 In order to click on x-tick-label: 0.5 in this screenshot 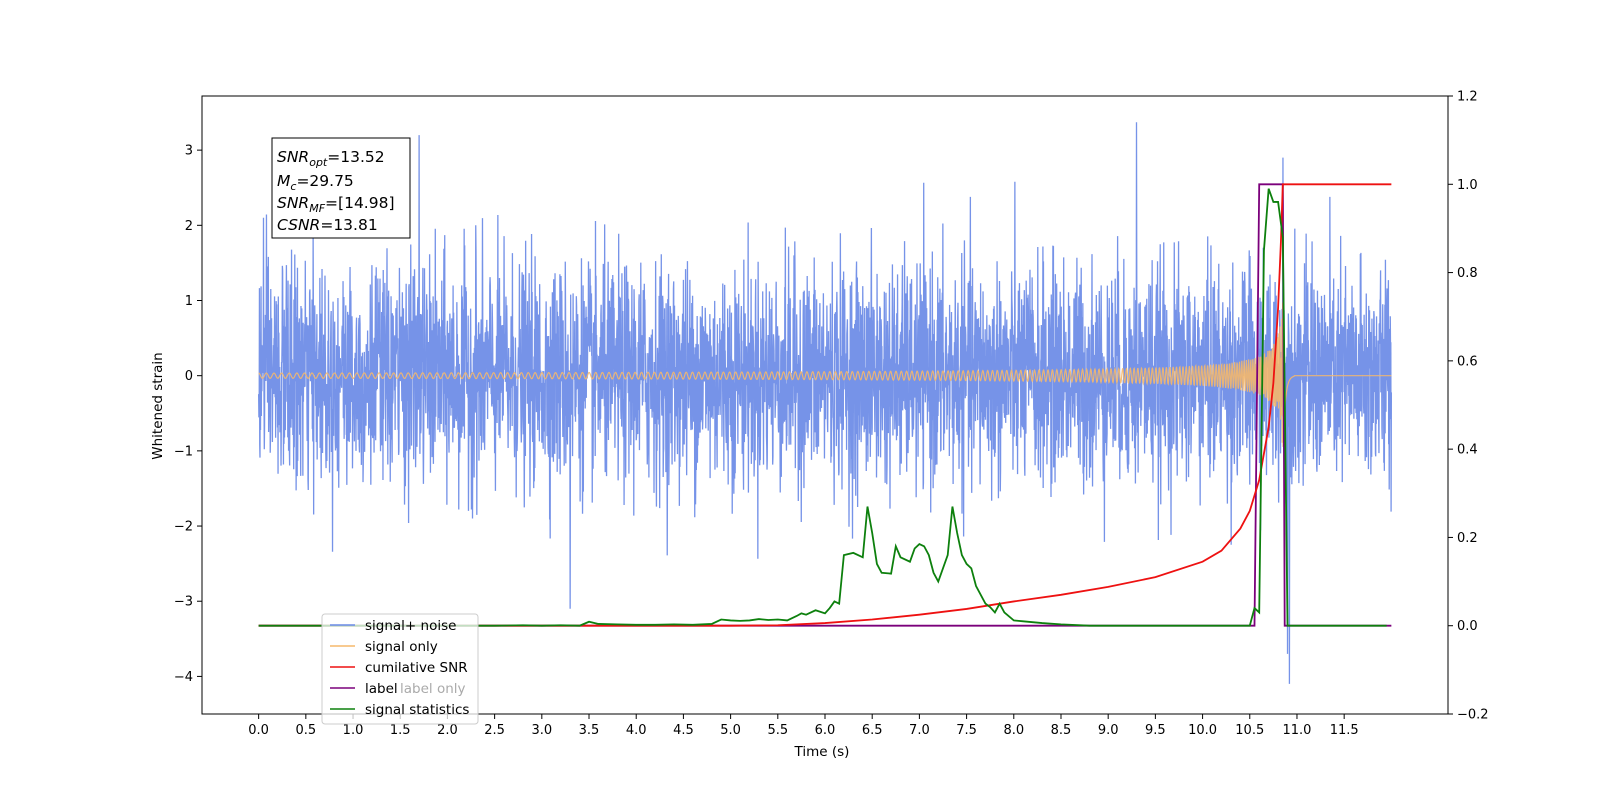, I will do `click(305, 730)`.